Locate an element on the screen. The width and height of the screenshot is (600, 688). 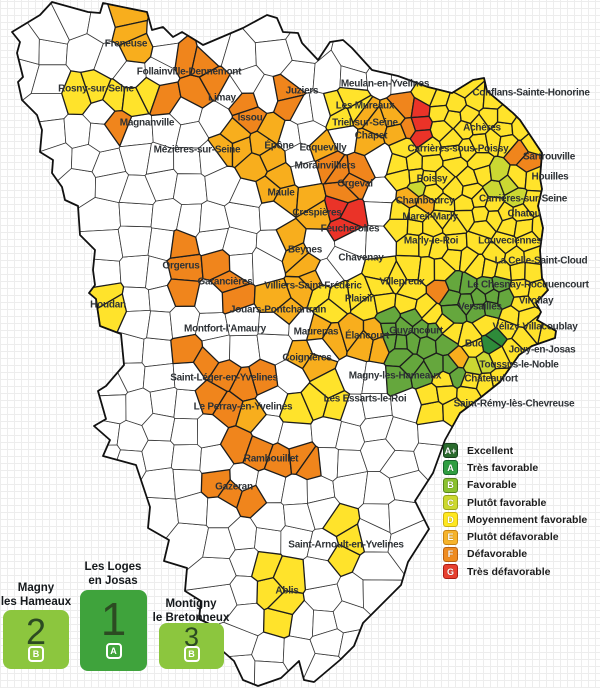
svg-text: Garancières is located at coordinates (225, 282).